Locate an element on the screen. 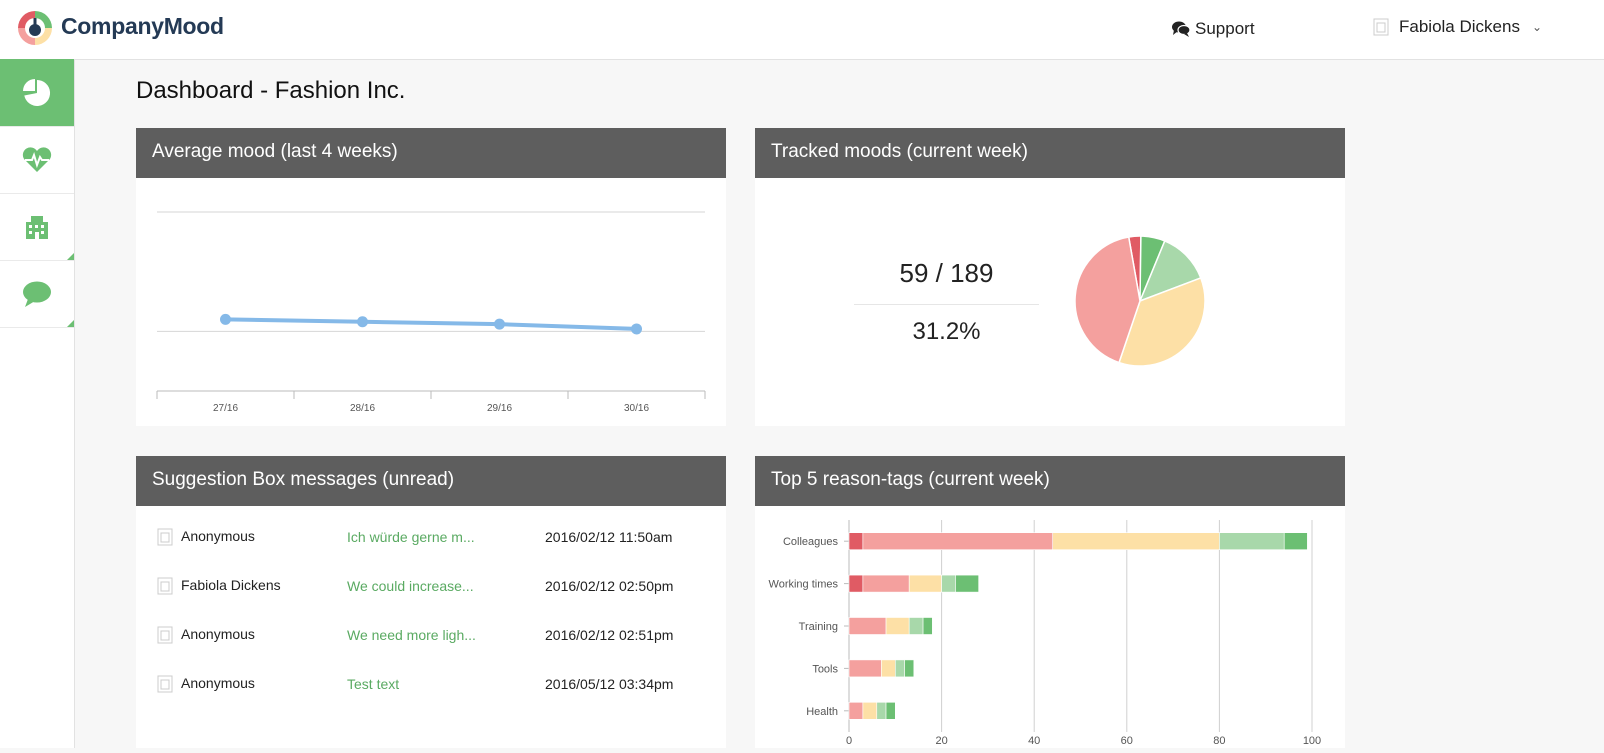 The image size is (1604, 753). x-tick-label: 80 is located at coordinates (1219, 741).